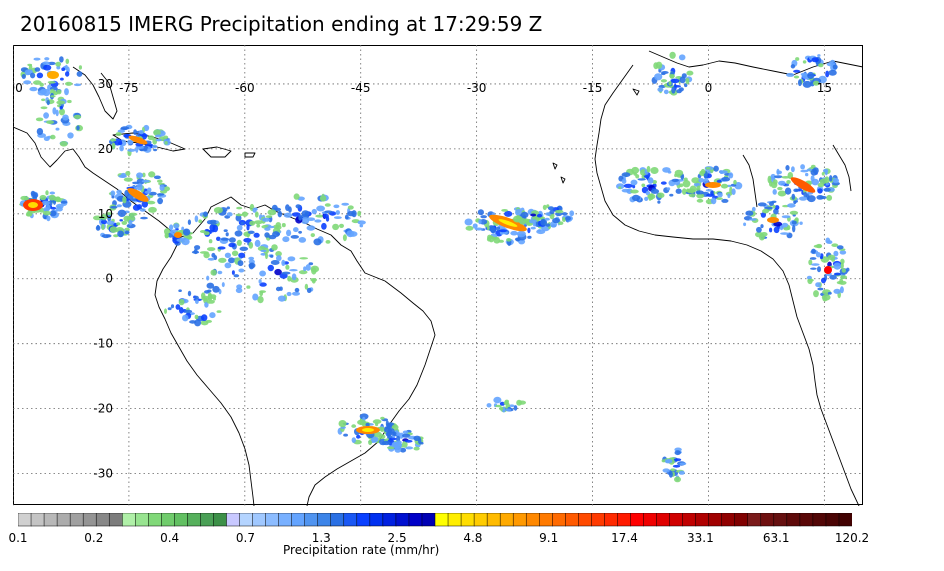 This screenshot has width=944, height=571. What do you see at coordinates (435, 520) in the screenshot?
I see `colorbar` at bounding box center [435, 520].